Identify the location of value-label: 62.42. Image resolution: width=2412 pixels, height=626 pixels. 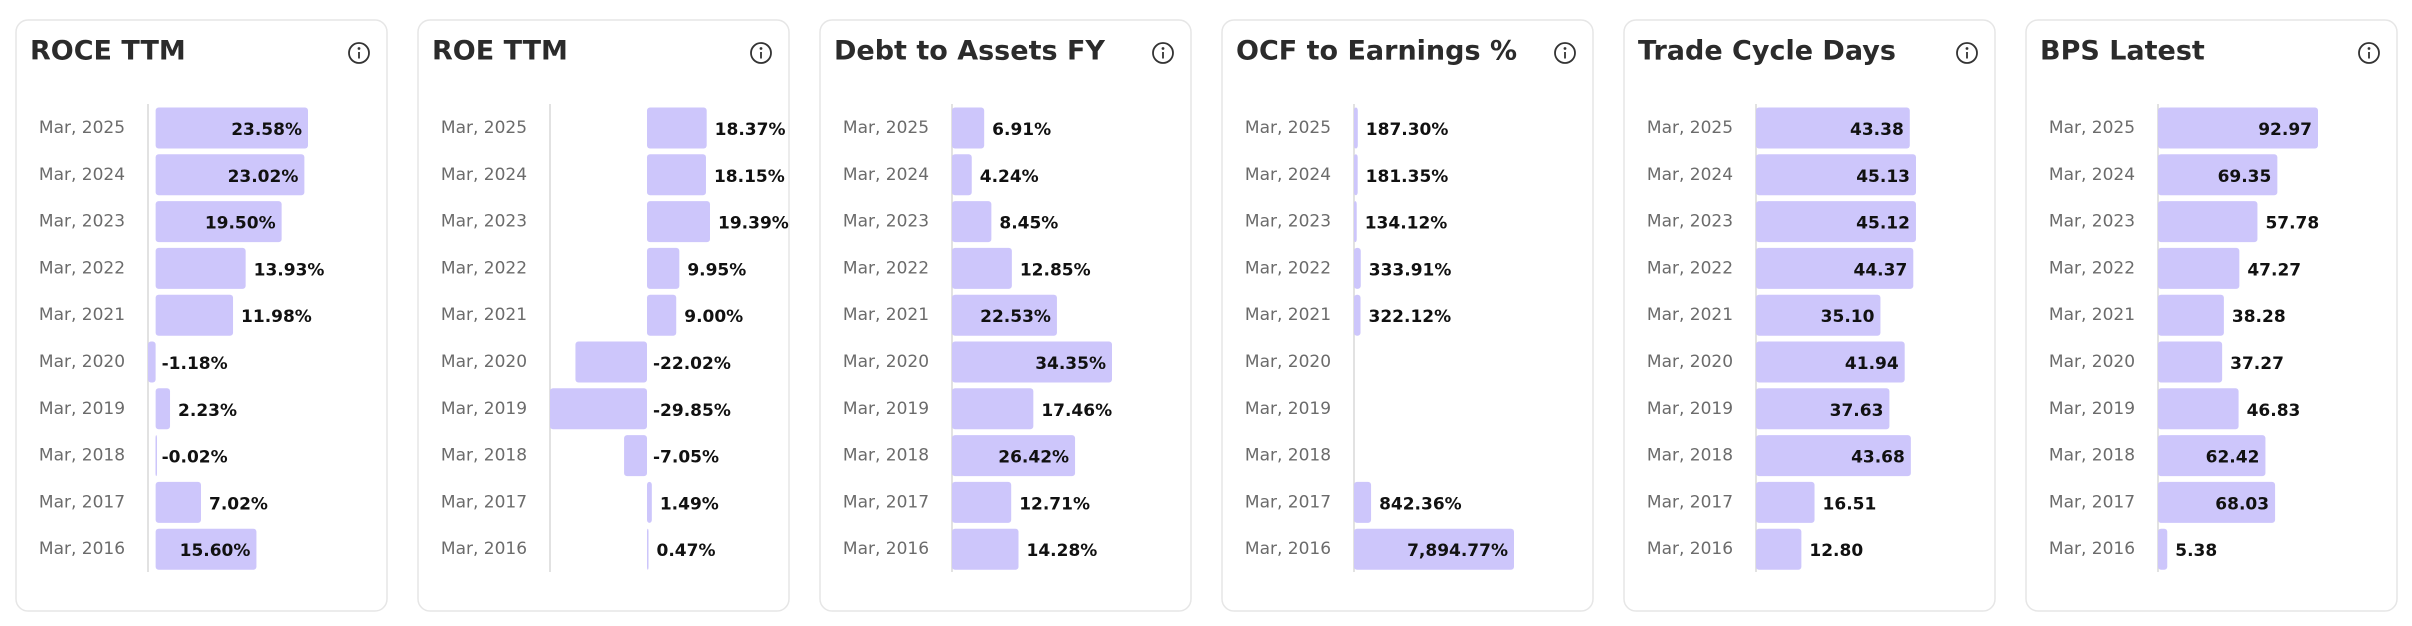
(2233, 458).